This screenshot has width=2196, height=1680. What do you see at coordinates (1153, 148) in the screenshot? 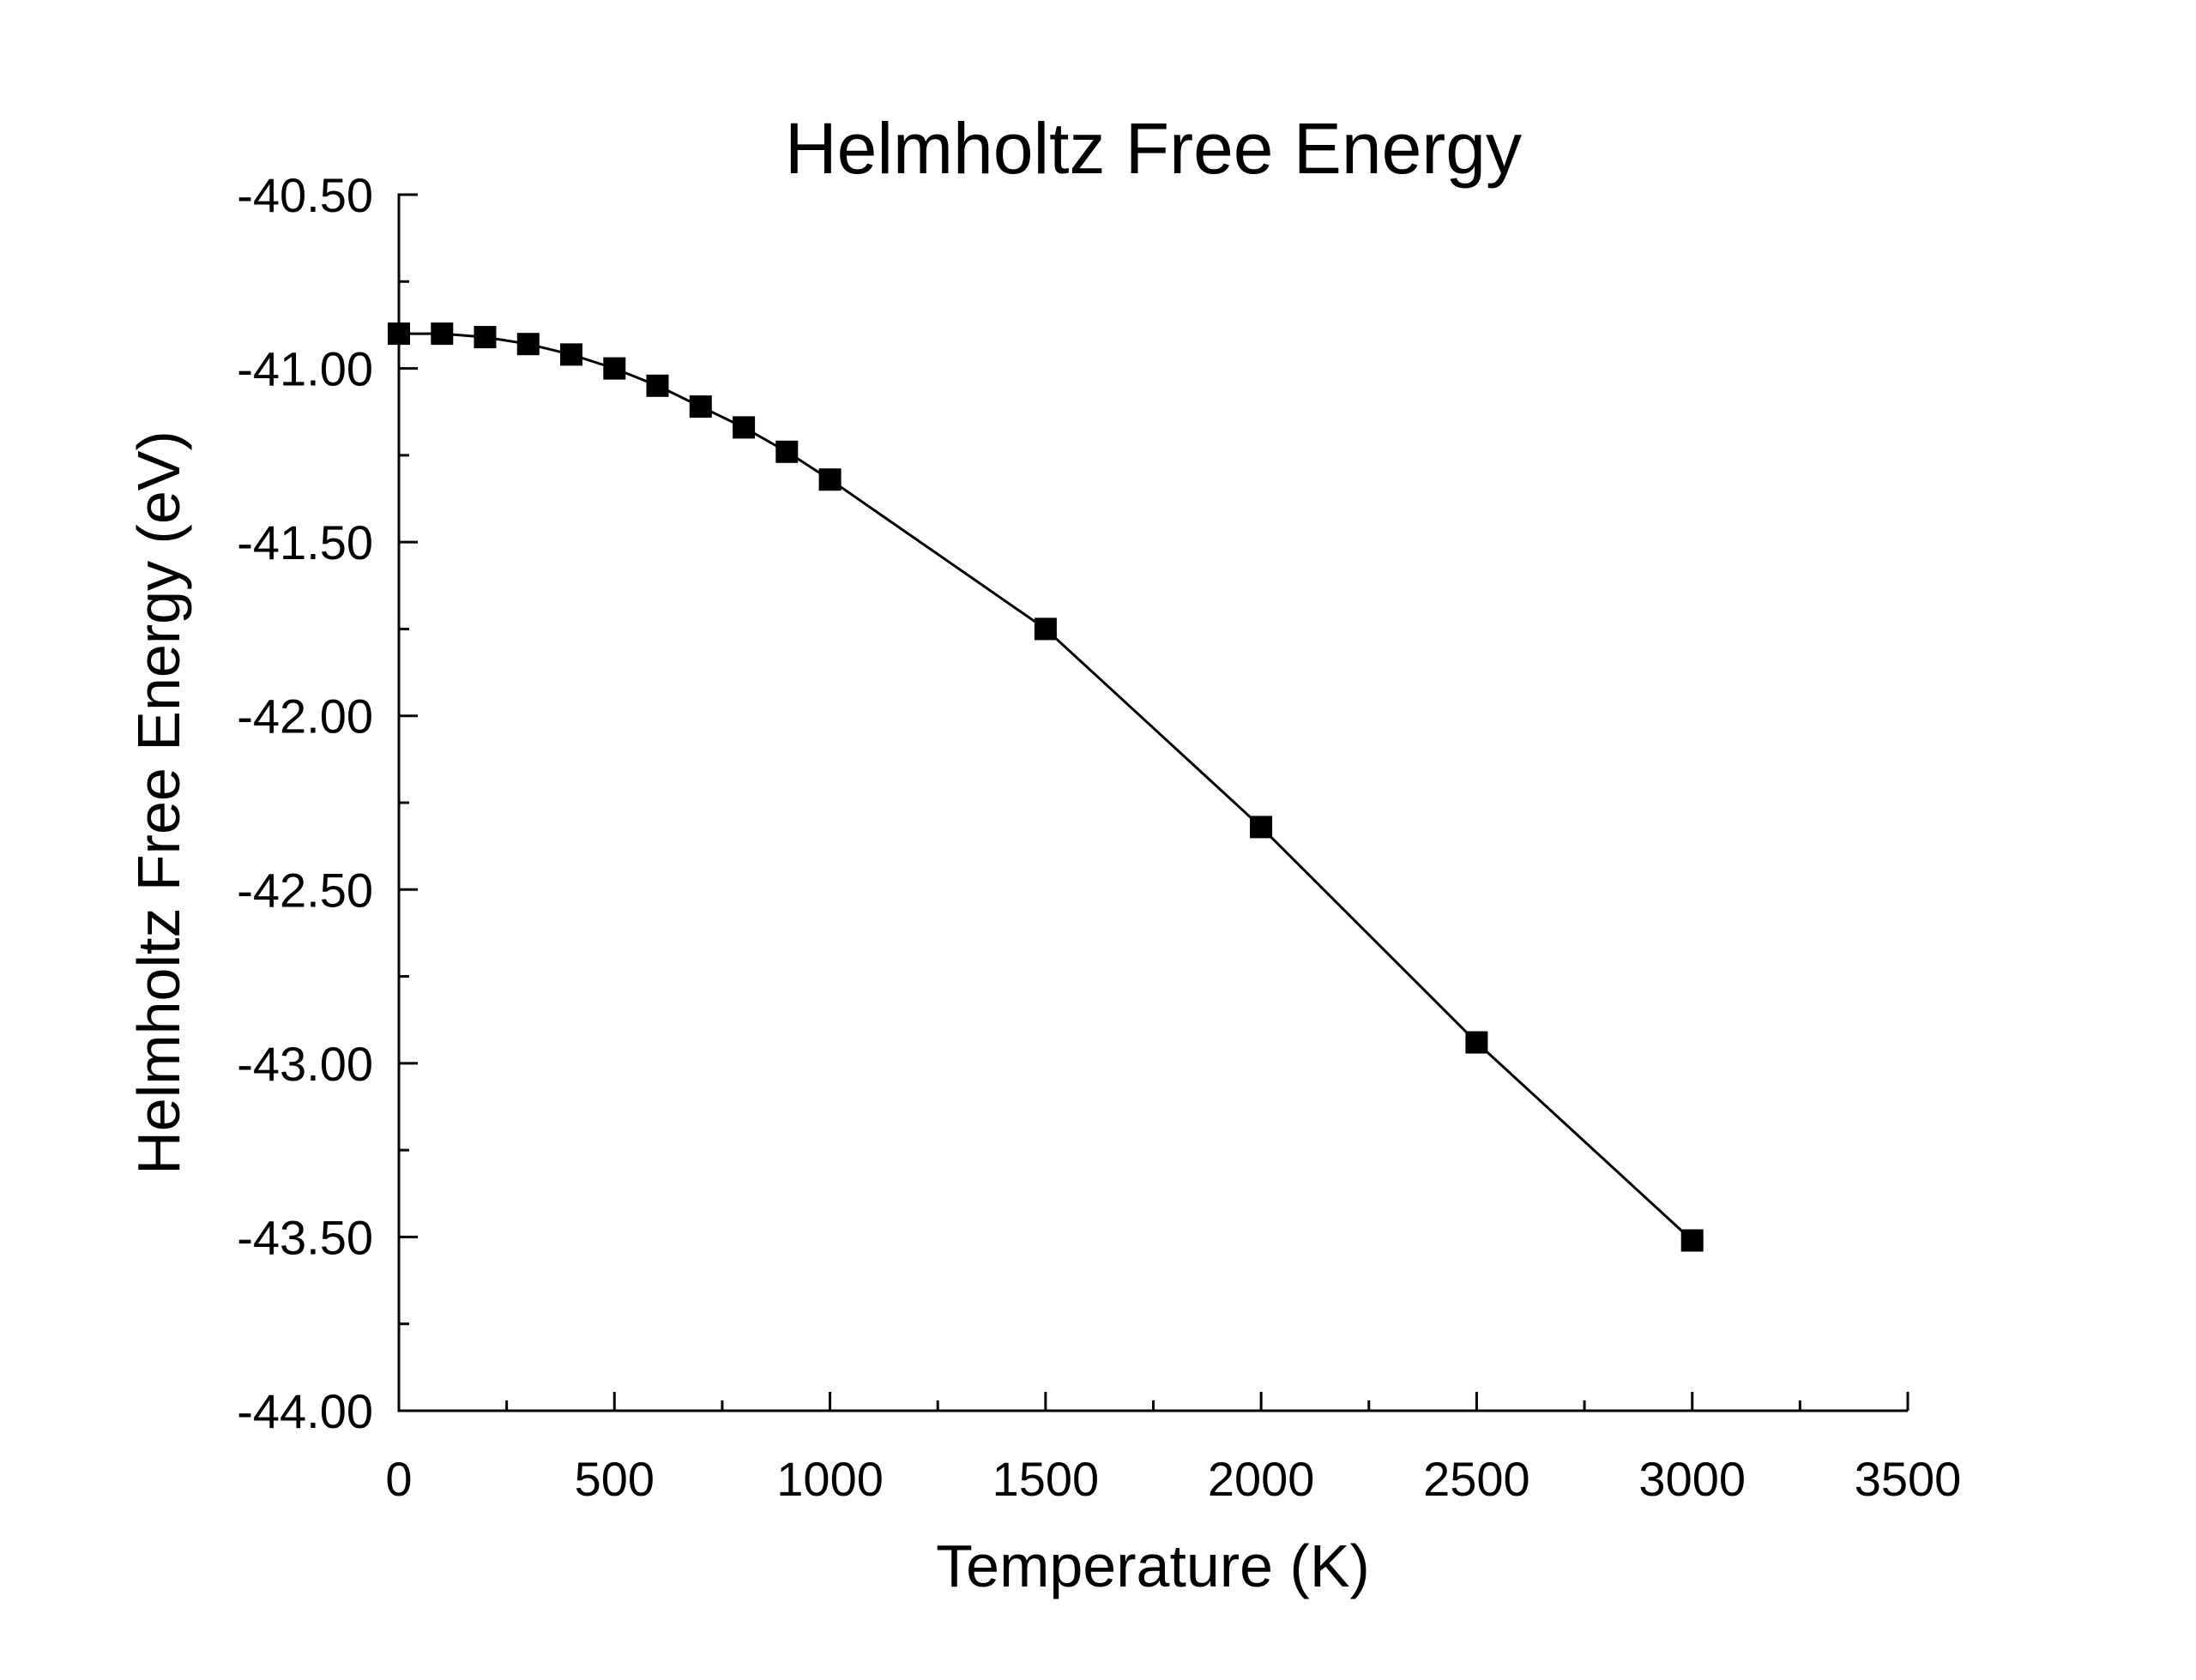
I see `chart-title: Helmholtz Free Energy` at bounding box center [1153, 148].